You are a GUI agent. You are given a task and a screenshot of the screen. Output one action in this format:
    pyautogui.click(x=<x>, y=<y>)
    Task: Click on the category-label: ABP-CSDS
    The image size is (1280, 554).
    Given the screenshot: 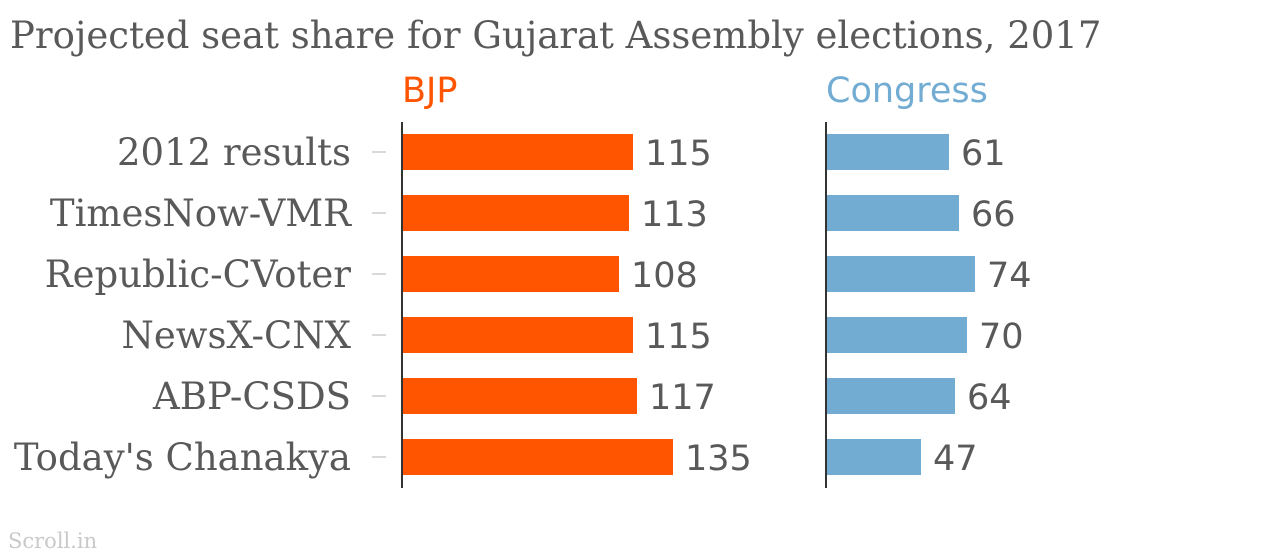 What is the action you would take?
    pyautogui.click(x=251, y=396)
    